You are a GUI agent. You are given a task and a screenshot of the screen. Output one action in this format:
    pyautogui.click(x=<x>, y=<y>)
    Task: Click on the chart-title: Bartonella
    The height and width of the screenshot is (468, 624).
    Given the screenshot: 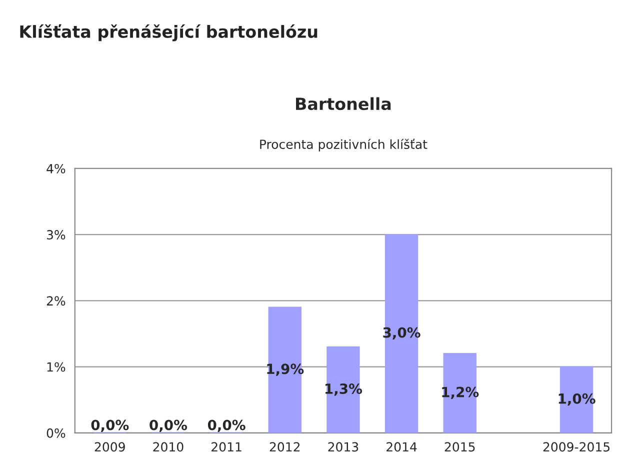 What is the action you would take?
    pyautogui.click(x=343, y=103)
    